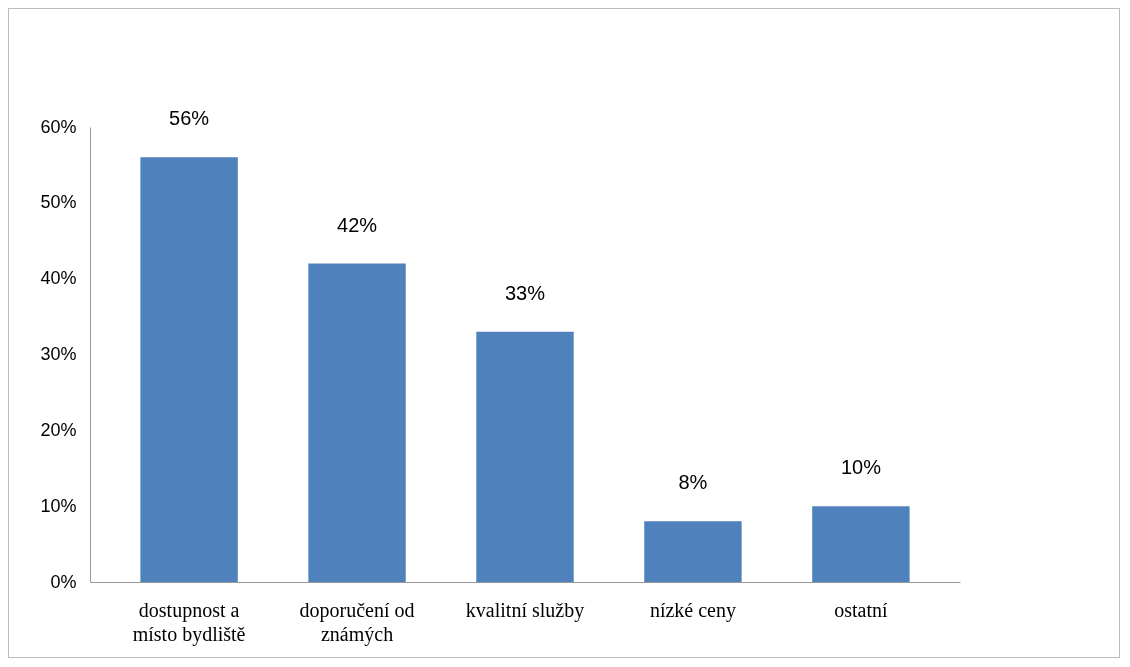 Image resolution: width=1130 pixels, height=667 pixels. Describe the element at coordinates (58, 429) in the screenshot. I see `y-tick-label: 20%` at that location.